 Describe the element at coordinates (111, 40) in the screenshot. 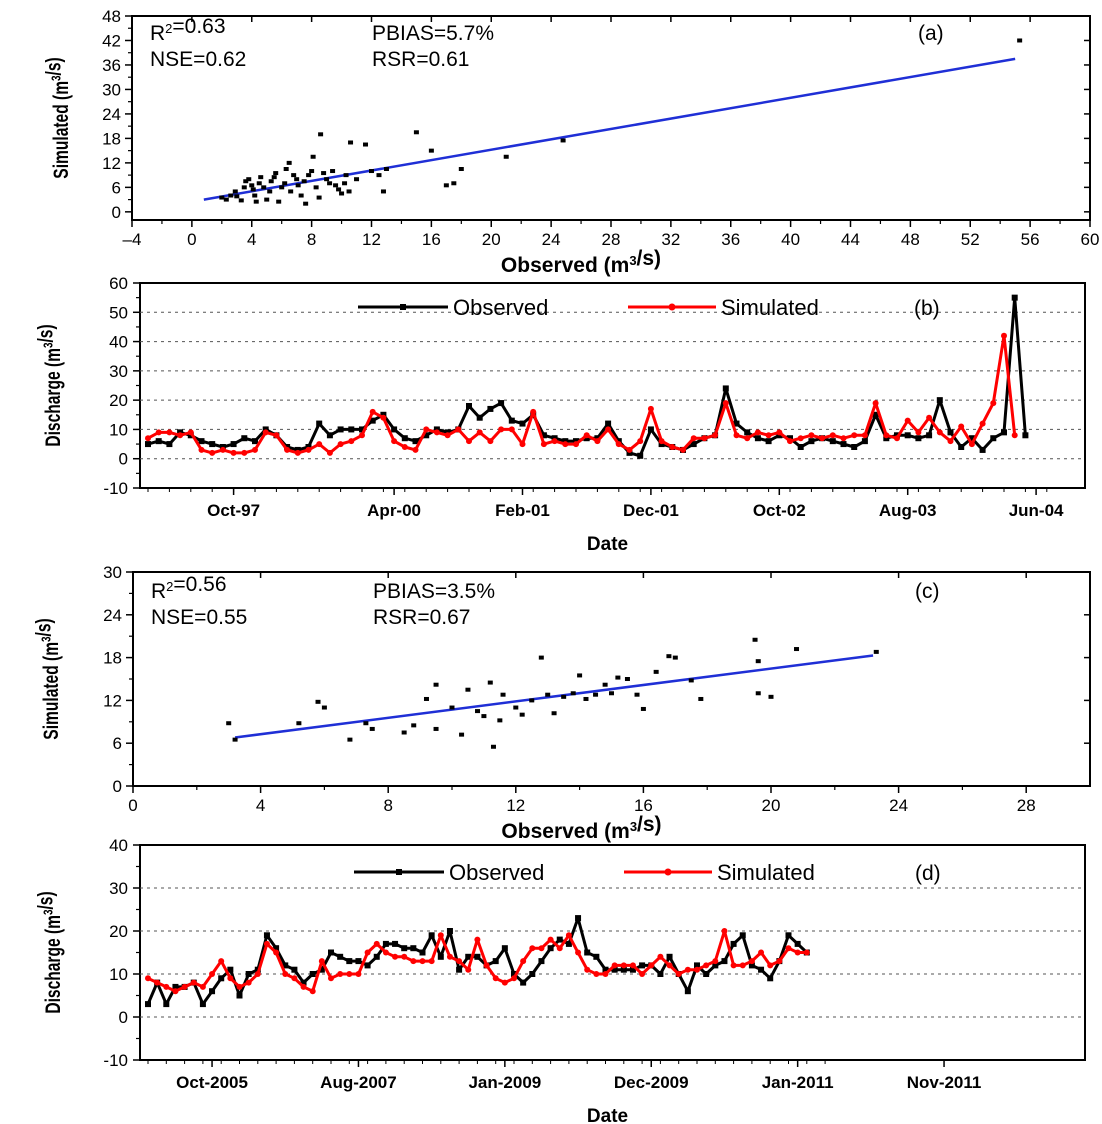

I see `panel-a-y-tick-label: 42` at that location.